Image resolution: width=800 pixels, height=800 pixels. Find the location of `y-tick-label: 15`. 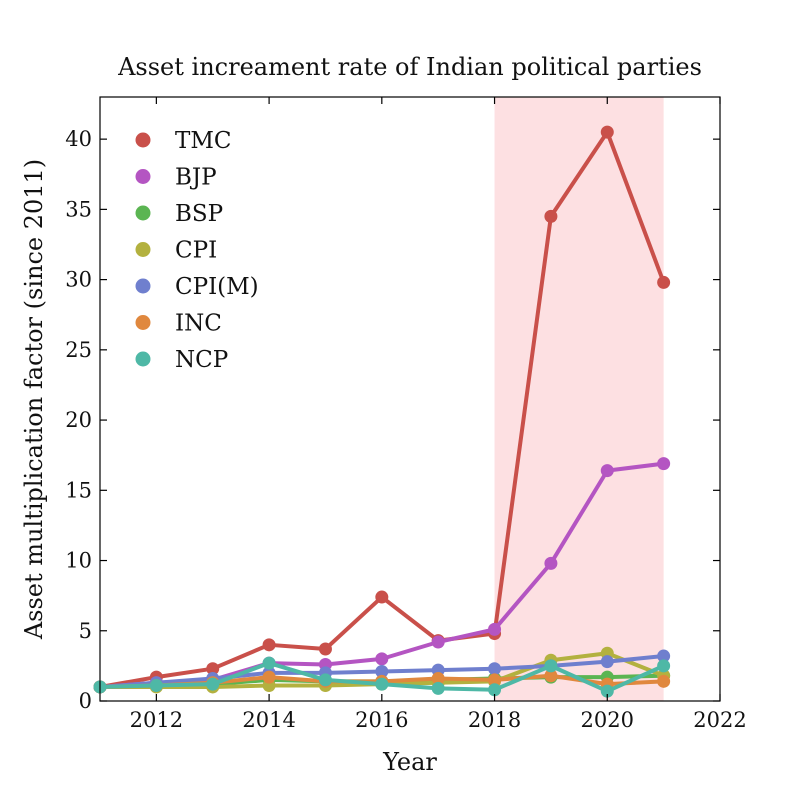

y-tick-label: 15 is located at coordinates (78, 490).